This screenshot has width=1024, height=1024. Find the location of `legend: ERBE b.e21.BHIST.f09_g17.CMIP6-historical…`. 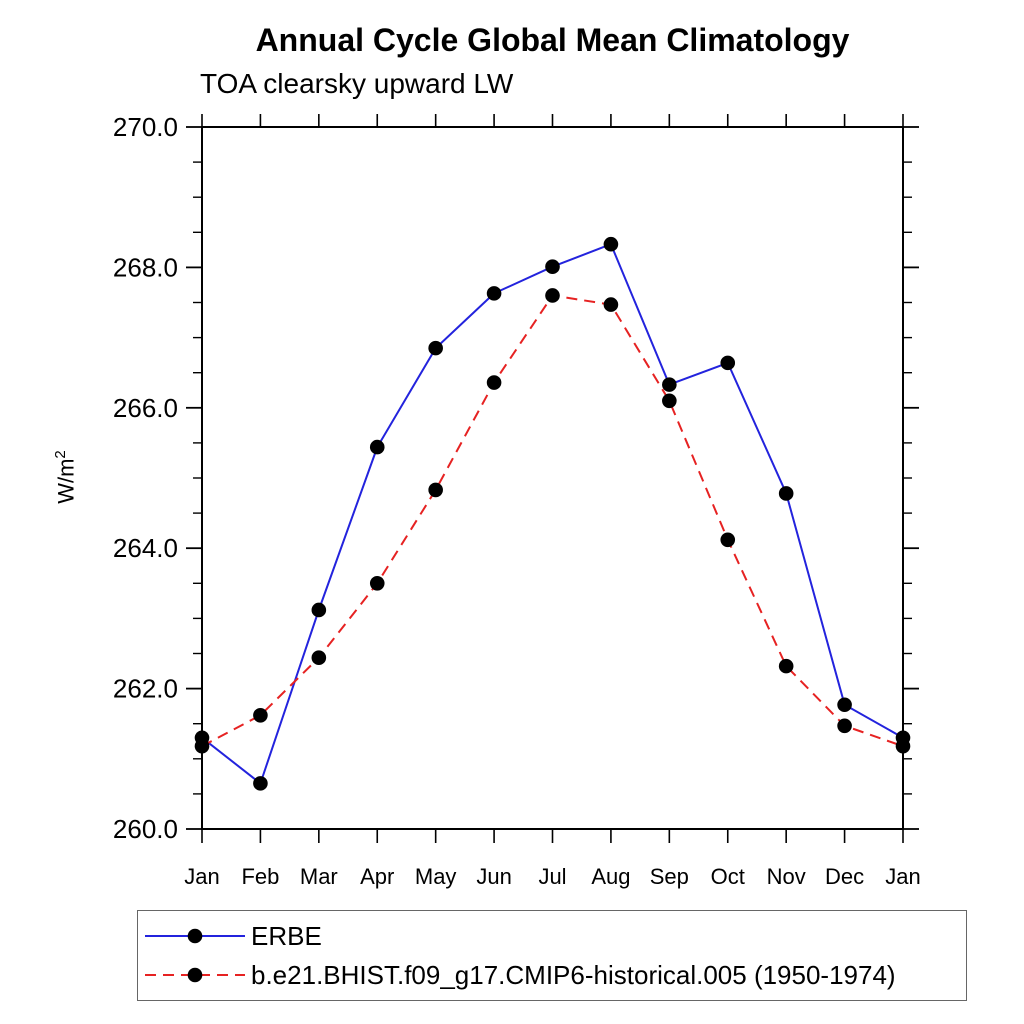

legend: ERBE b.e21.BHIST.f09_g17.CMIP6-historical… is located at coordinates (552, 955).